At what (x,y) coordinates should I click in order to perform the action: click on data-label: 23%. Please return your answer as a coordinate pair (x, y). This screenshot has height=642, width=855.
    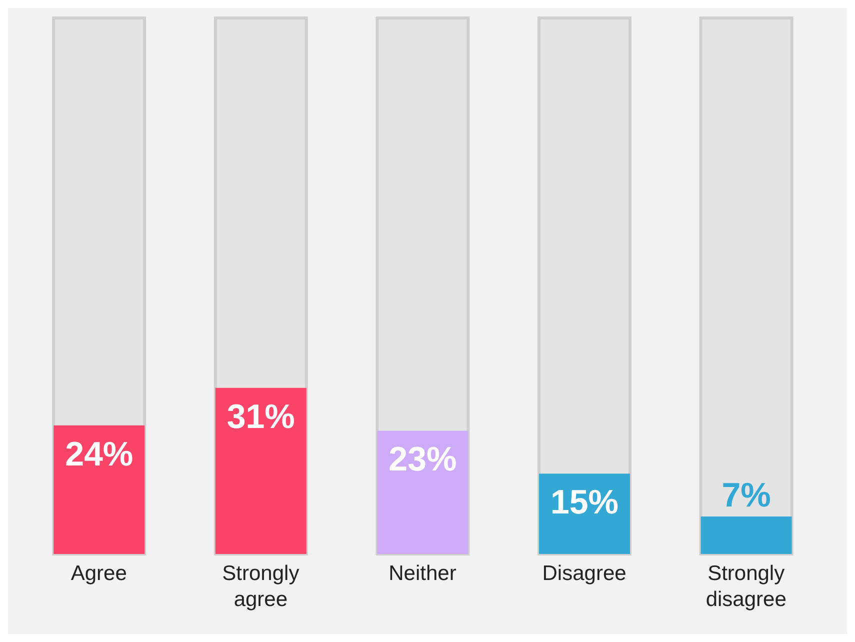
    Looking at the image, I should click on (422, 459).